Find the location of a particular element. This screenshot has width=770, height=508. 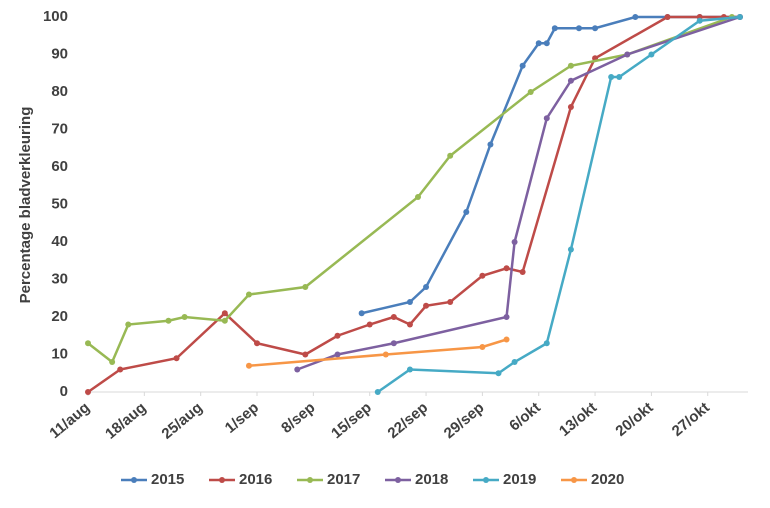

x-tick-label: 1/sep is located at coordinates (242, 418).